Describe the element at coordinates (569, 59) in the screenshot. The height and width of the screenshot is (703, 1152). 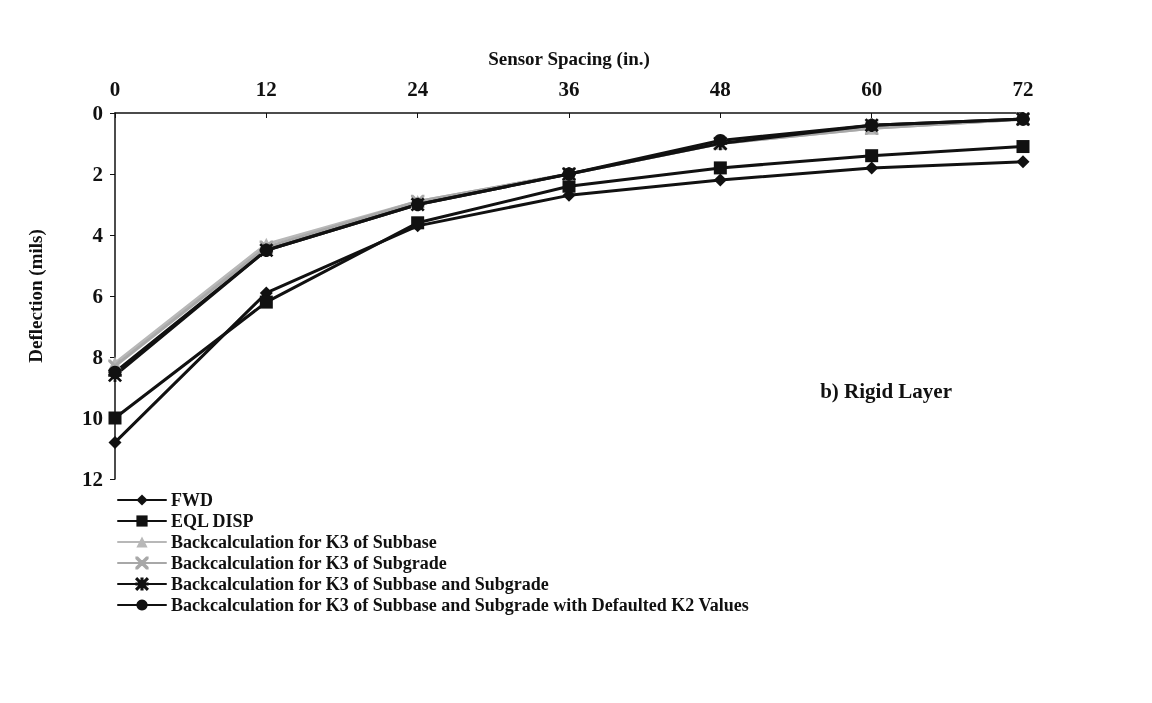
I see `x-axis-title: Sensor Spacing (in.)` at that location.